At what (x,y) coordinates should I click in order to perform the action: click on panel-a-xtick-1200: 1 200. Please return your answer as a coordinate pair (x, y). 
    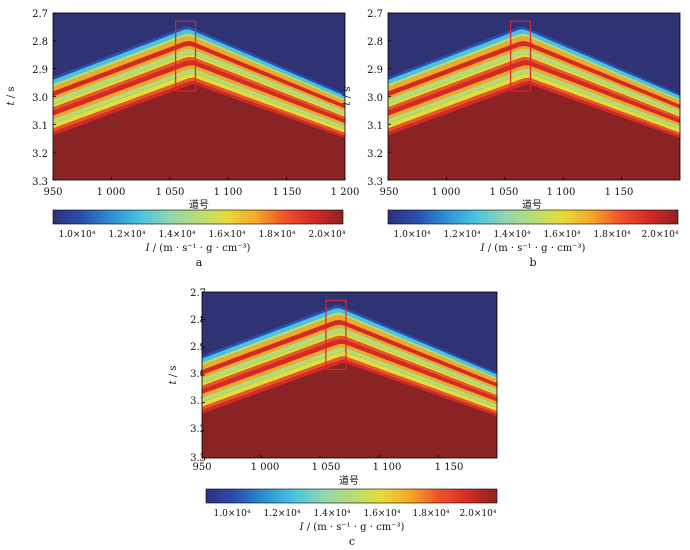
    Looking at the image, I should click on (345, 192).